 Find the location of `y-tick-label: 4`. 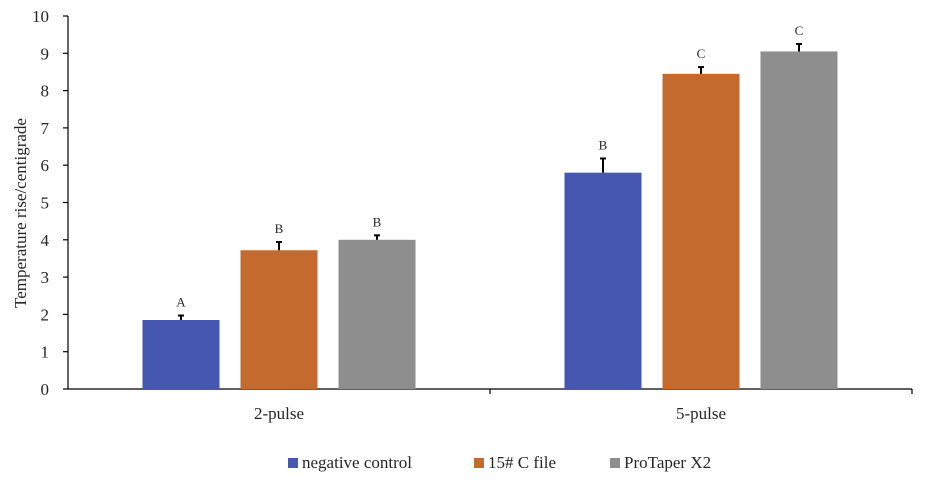

y-tick-label: 4 is located at coordinates (45, 240).